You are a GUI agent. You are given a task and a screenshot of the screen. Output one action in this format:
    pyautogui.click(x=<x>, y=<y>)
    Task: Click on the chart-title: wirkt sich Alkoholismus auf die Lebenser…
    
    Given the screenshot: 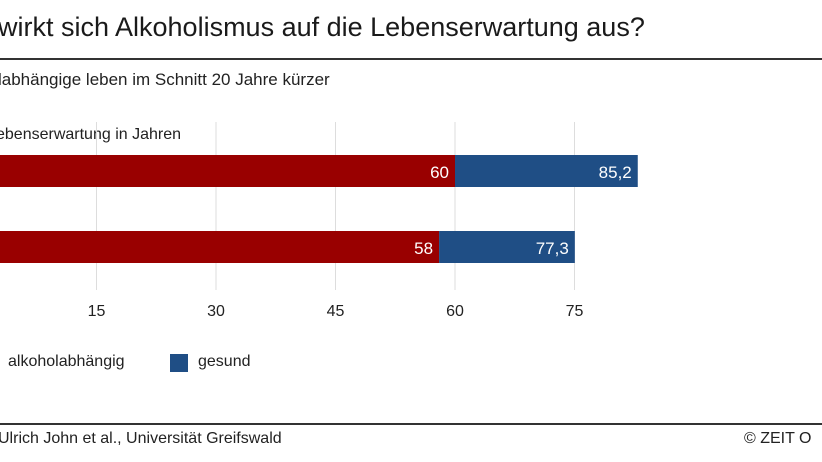 What is the action you would take?
    pyautogui.click(x=322, y=27)
    